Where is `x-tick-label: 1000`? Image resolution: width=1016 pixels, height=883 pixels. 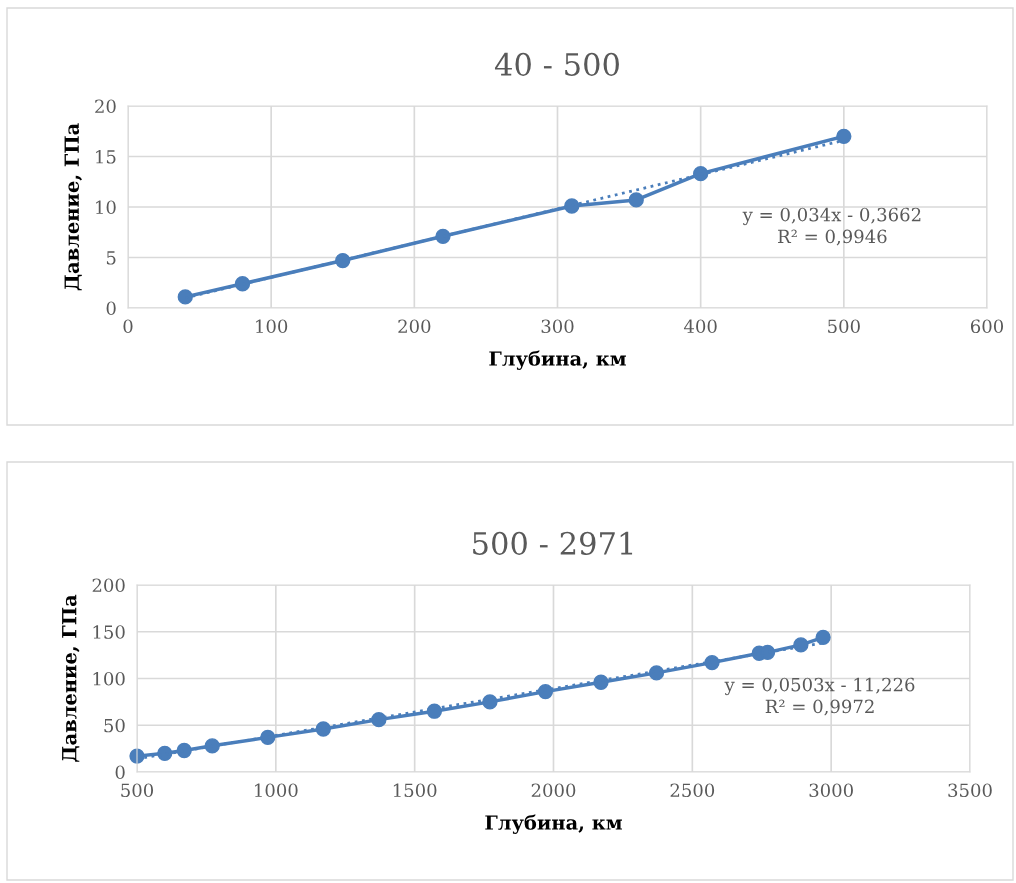
x-tick-label: 1000 is located at coordinates (276, 790).